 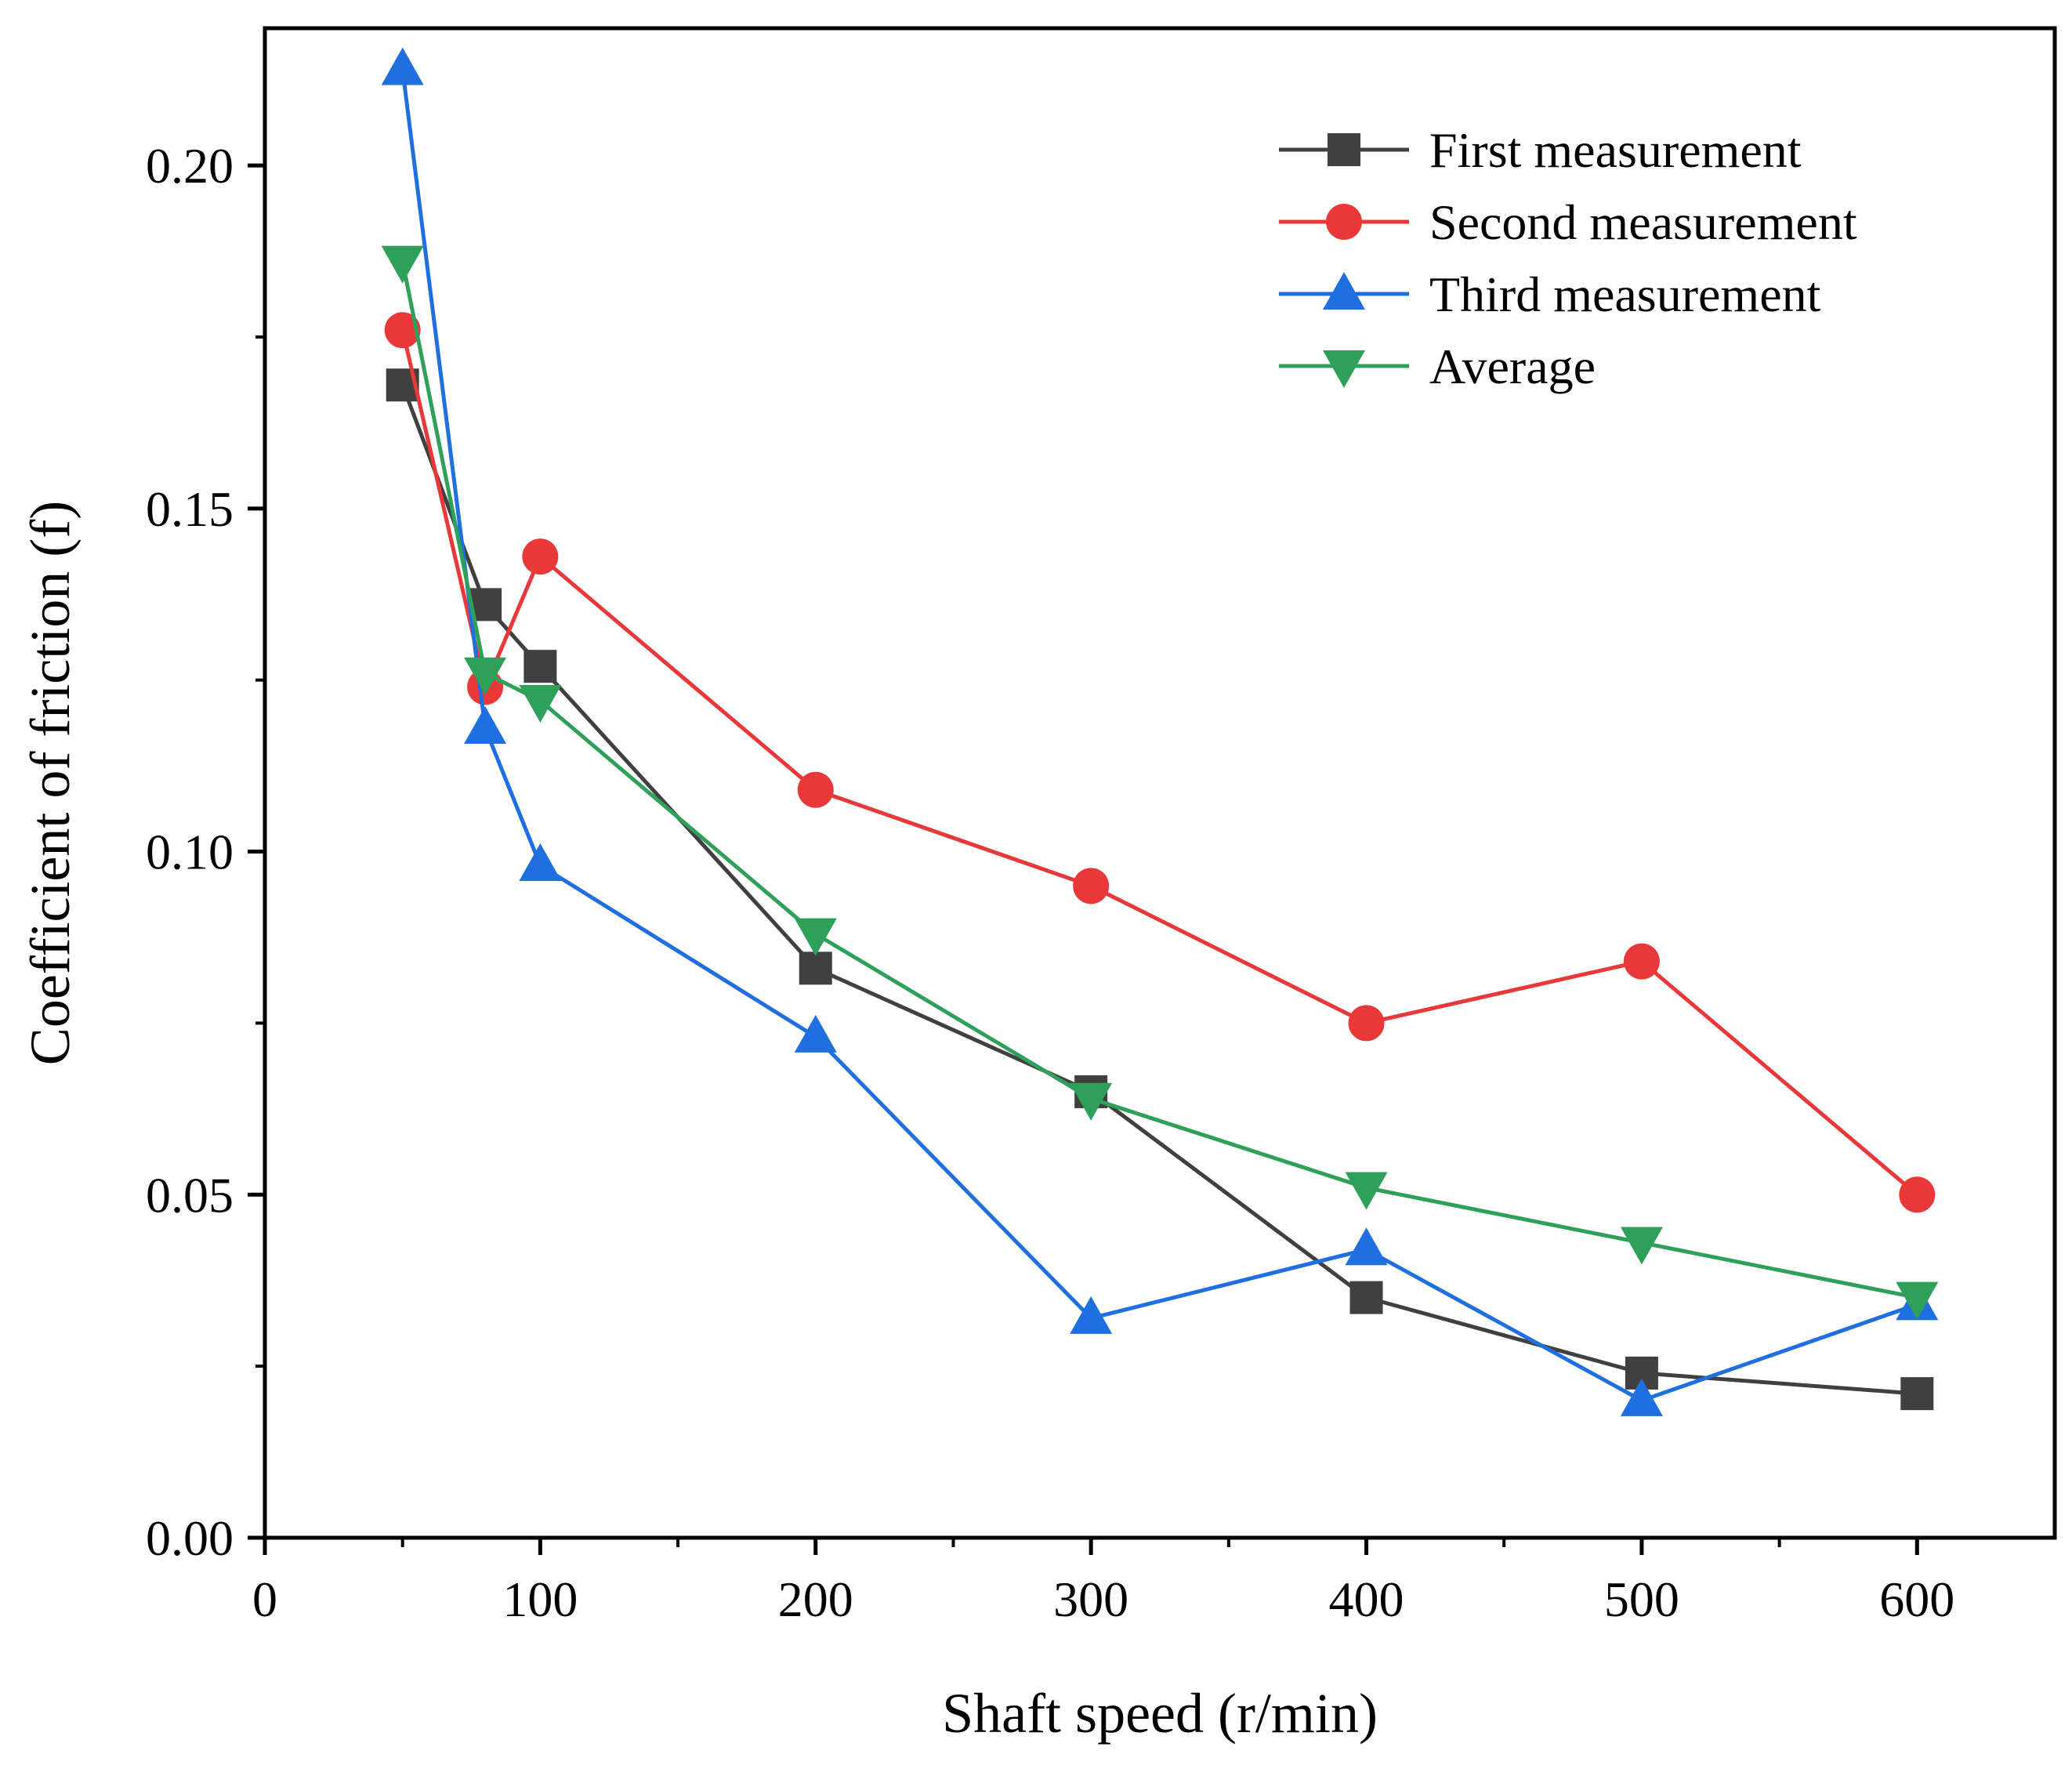 What do you see at coordinates (50, 783) in the screenshot?
I see `y-axis-title: Coefficient of friction (f)` at bounding box center [50, 783].